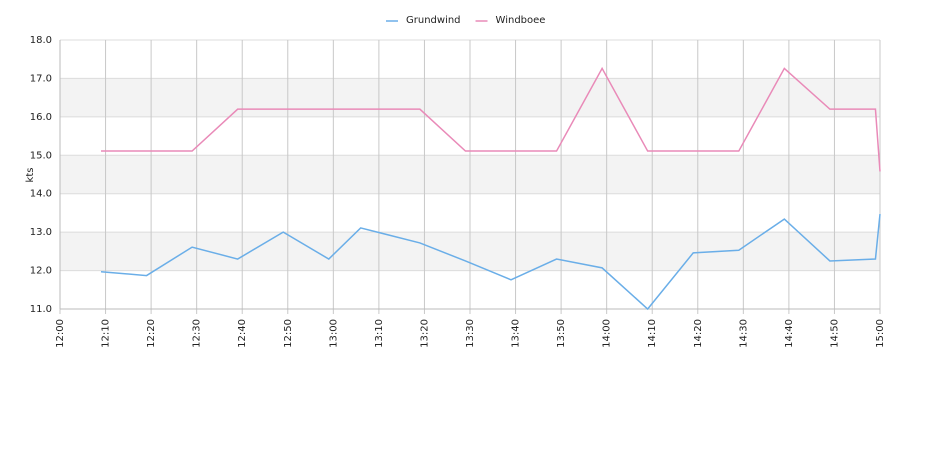 The image size is (940, 450). I want to click on x-tick-label: 12:30, so click(197, 333).